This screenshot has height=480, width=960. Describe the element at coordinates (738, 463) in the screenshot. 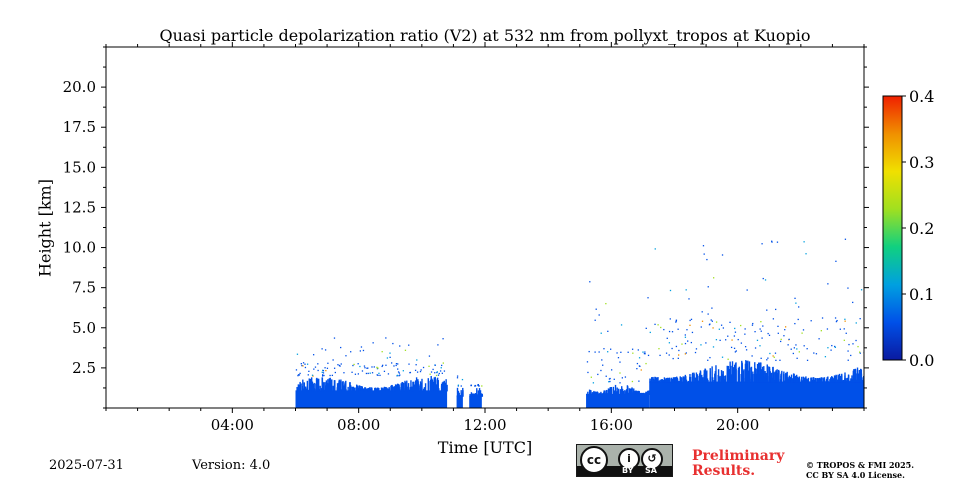

I see `preliminary-results-note: Preliminary Results.` at that location.